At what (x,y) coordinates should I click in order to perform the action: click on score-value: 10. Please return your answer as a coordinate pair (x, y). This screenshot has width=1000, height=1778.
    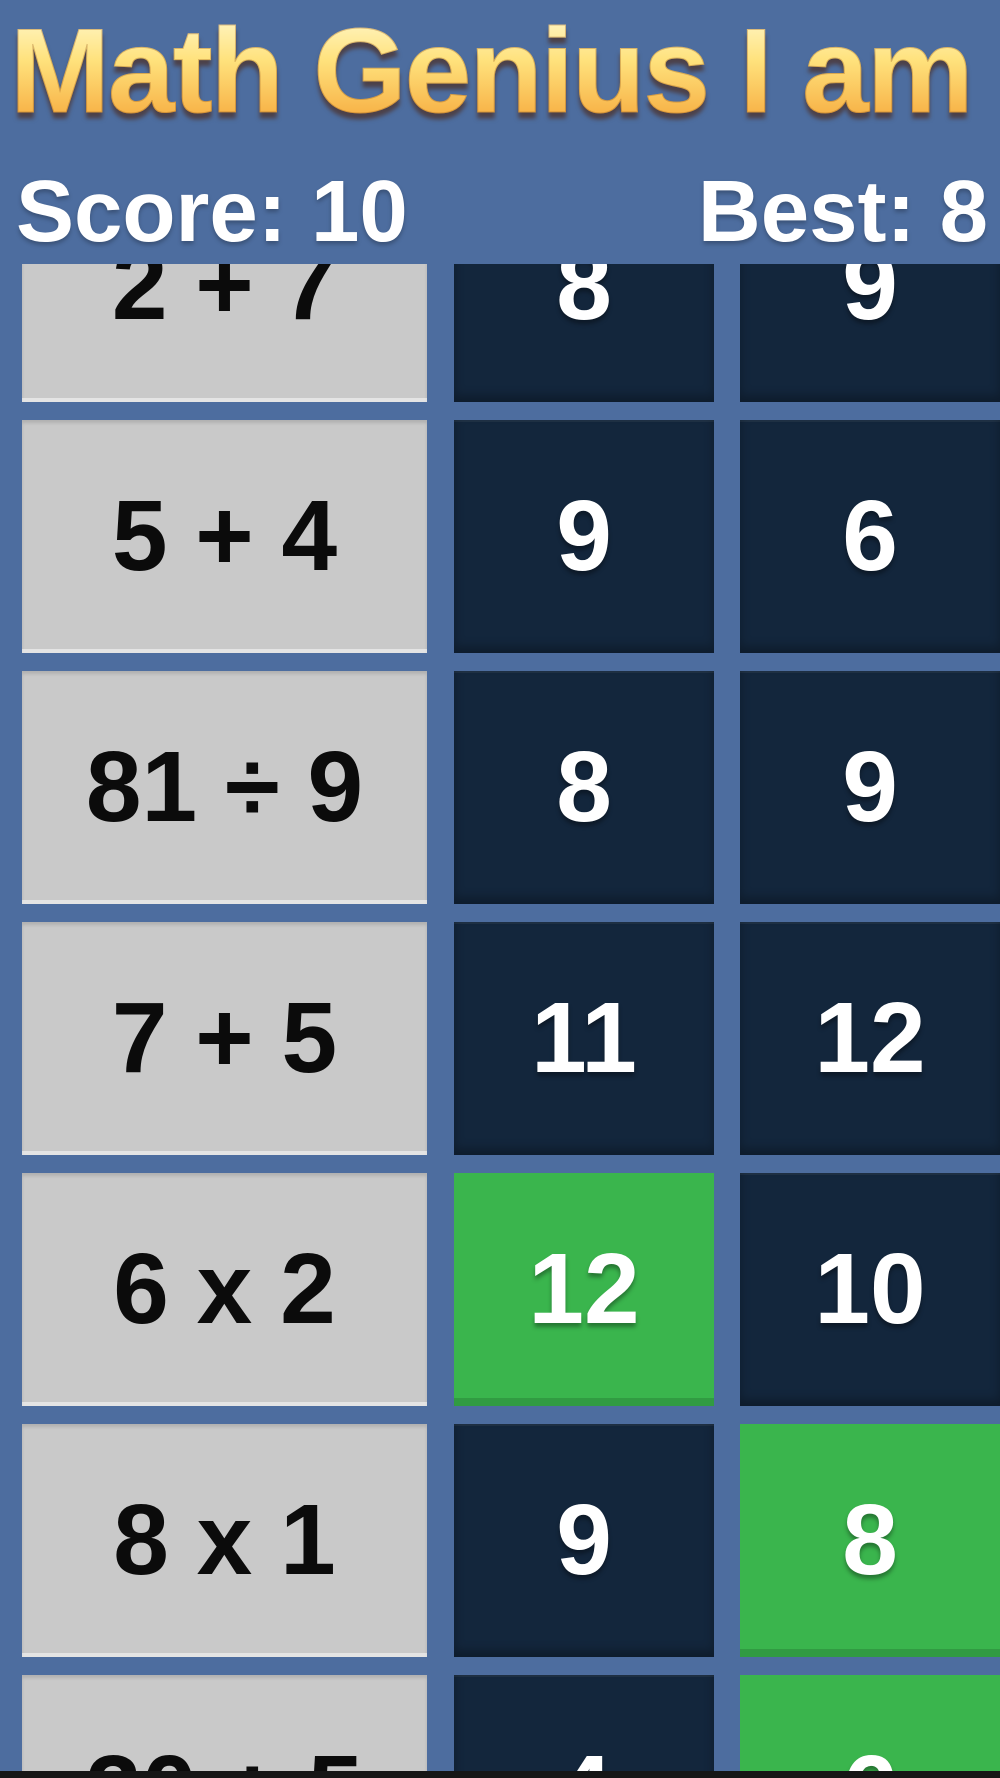
    Looking at the image, I should click on (359, 211).